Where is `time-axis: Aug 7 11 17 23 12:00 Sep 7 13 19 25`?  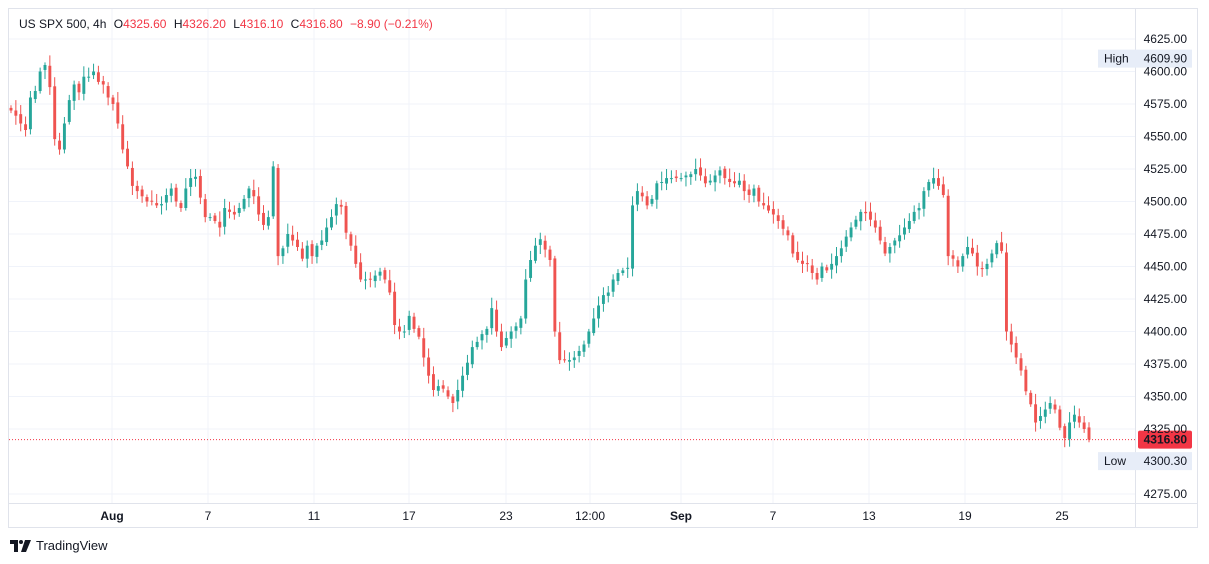
time-axis: Aug 7 11 17 23 12:00 Sep 7 13 19 25 is located at coordinates (584, 516).